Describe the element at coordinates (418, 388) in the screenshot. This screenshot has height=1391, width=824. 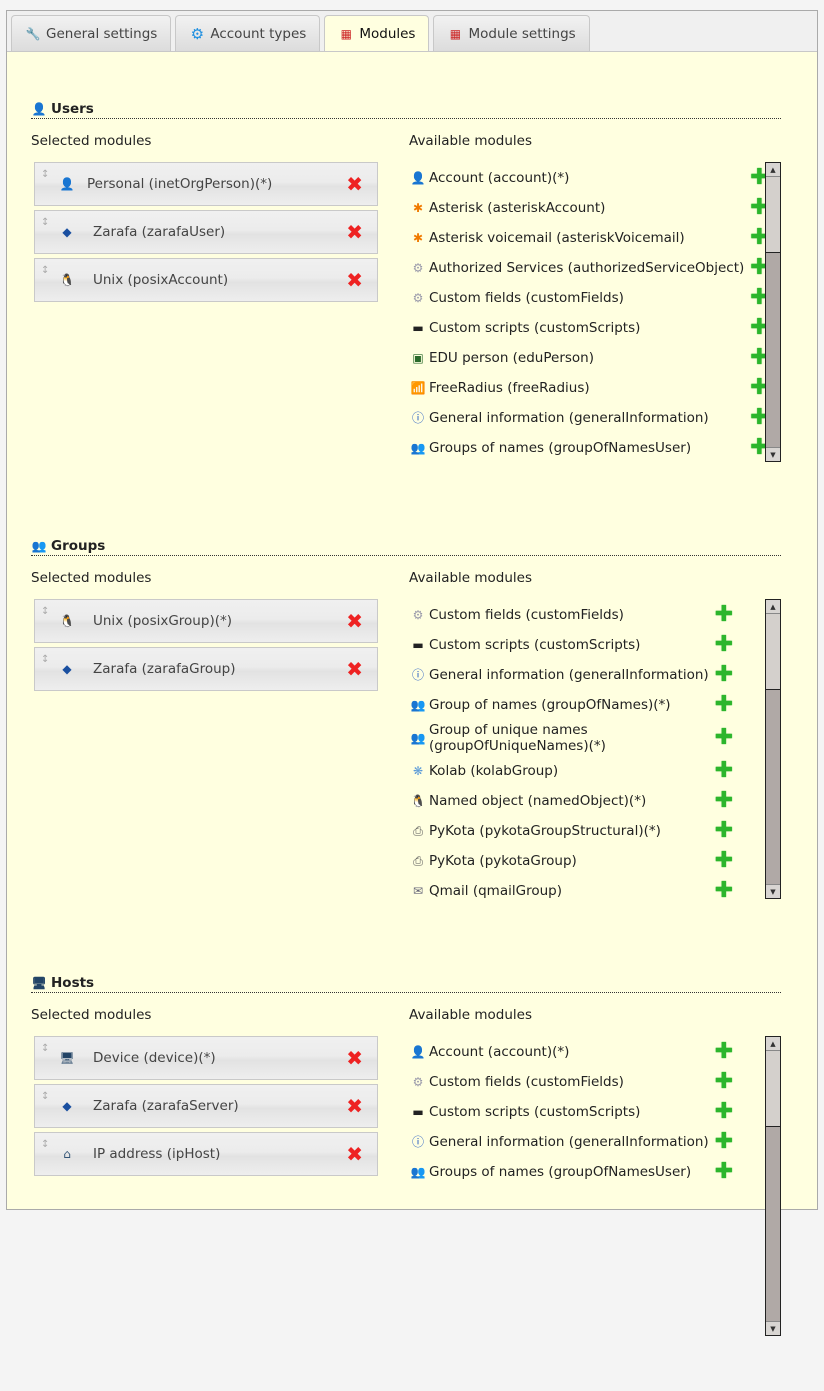
I see `antenna-icon: 📶` at that location.